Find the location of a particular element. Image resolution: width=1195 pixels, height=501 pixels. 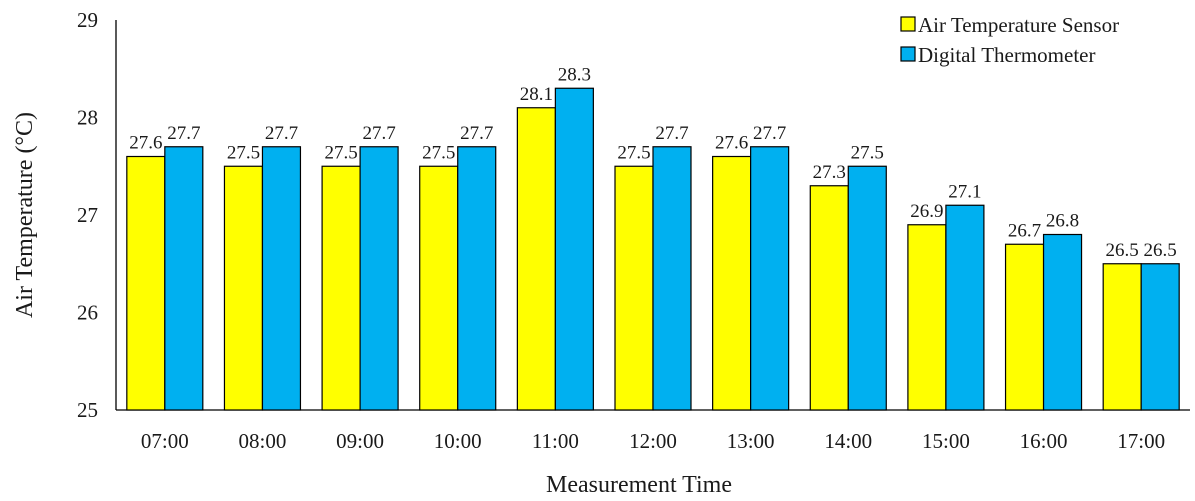

x-tick-label: 17:00 is located at coordinates (1141, 441).